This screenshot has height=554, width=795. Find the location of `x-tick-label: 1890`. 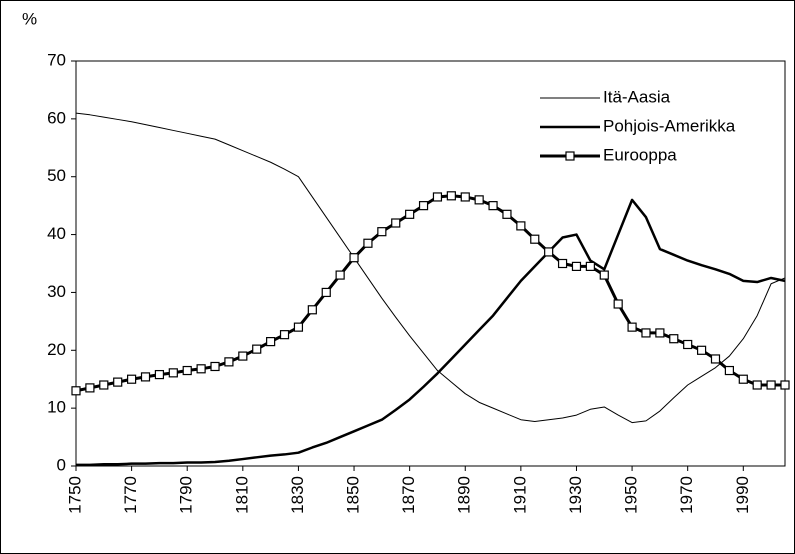

x-tick-label: 1890 is located at coordinates (464, 495).